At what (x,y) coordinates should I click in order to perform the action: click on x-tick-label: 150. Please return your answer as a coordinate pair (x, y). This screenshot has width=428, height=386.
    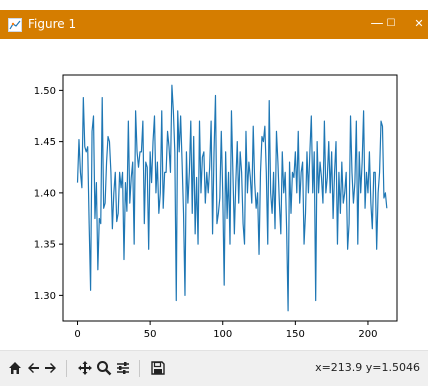
    Looking at the image, I should click on (295, 334).